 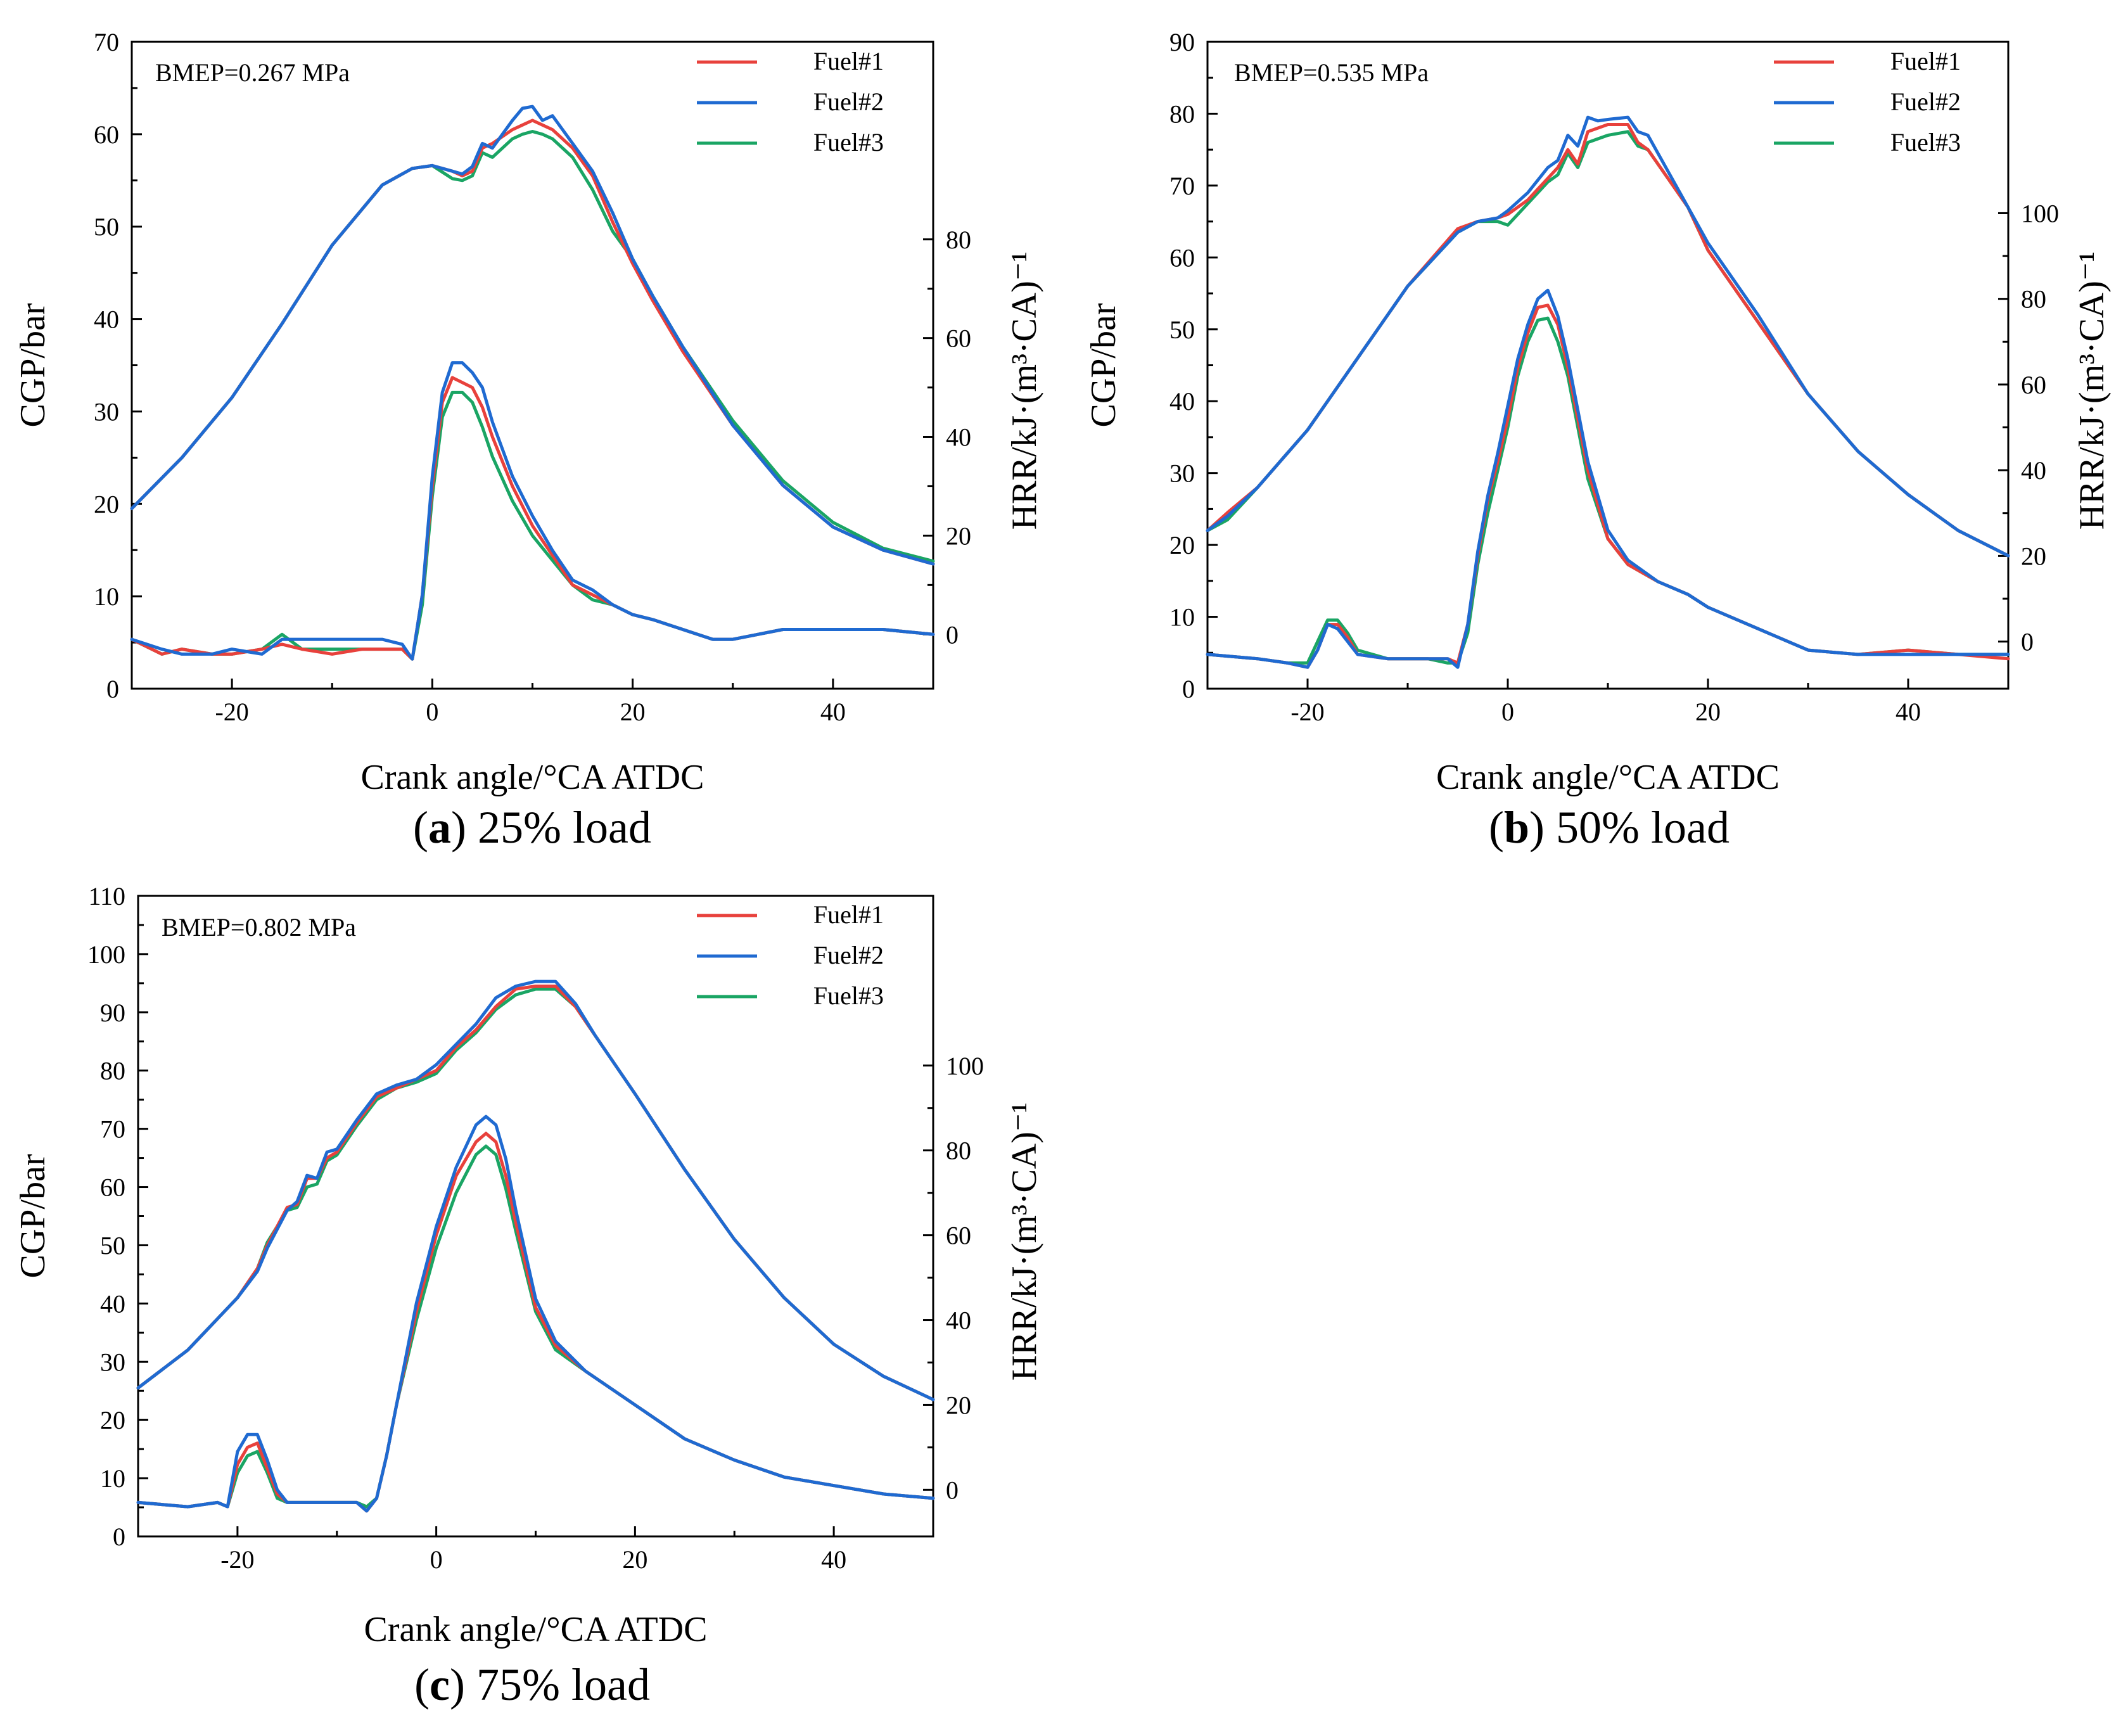 What do you see at coordinates (106, 504) in the screenshot?
I see `panel-a-y-tick-label: 20` at bounding box center [106, 504].